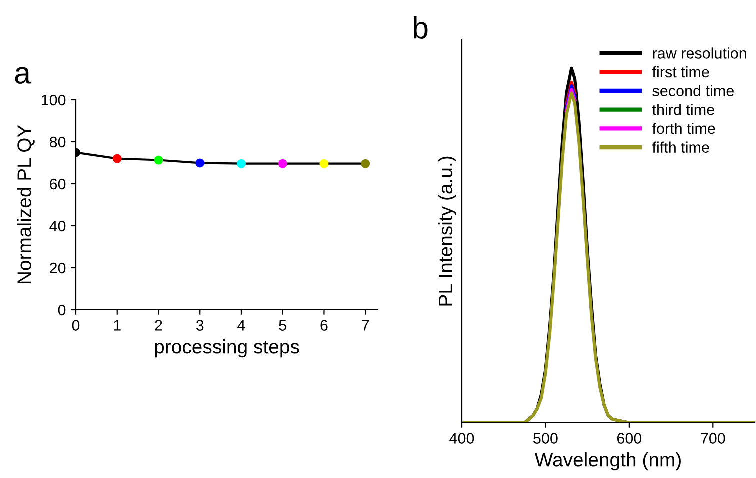  Describe the element at coordinates (76, 325) in the screenshot. I see `x-tick-label: 0` at that location.